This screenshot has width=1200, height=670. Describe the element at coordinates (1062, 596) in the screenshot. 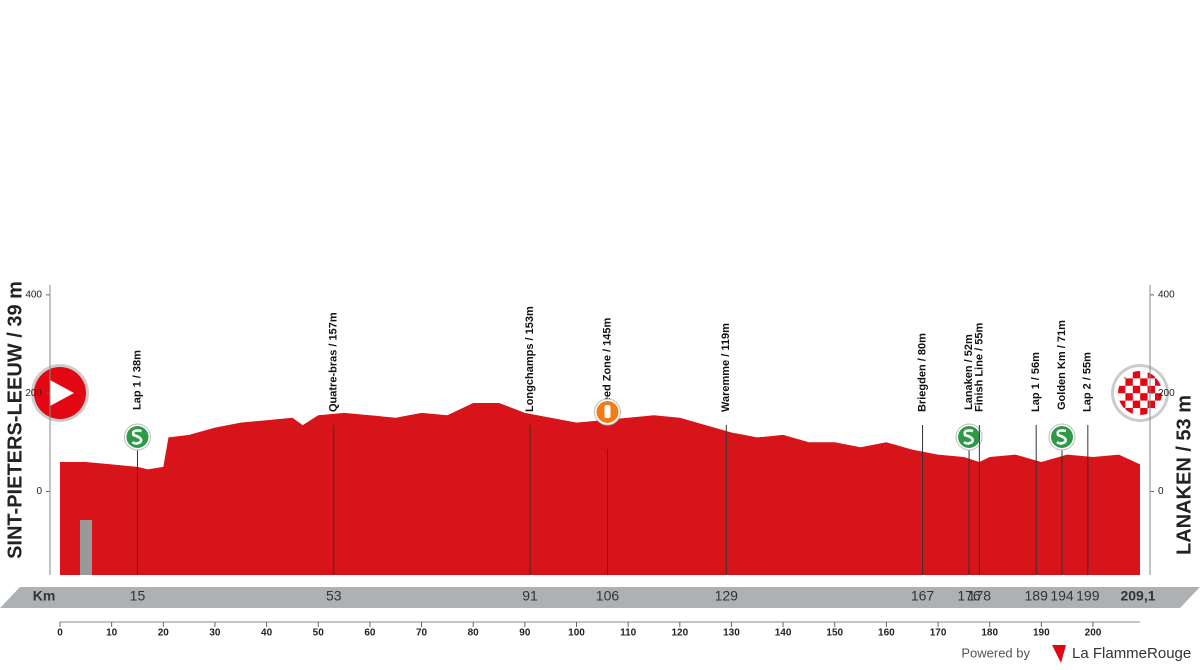

I see `km-marker: 194` at that location.